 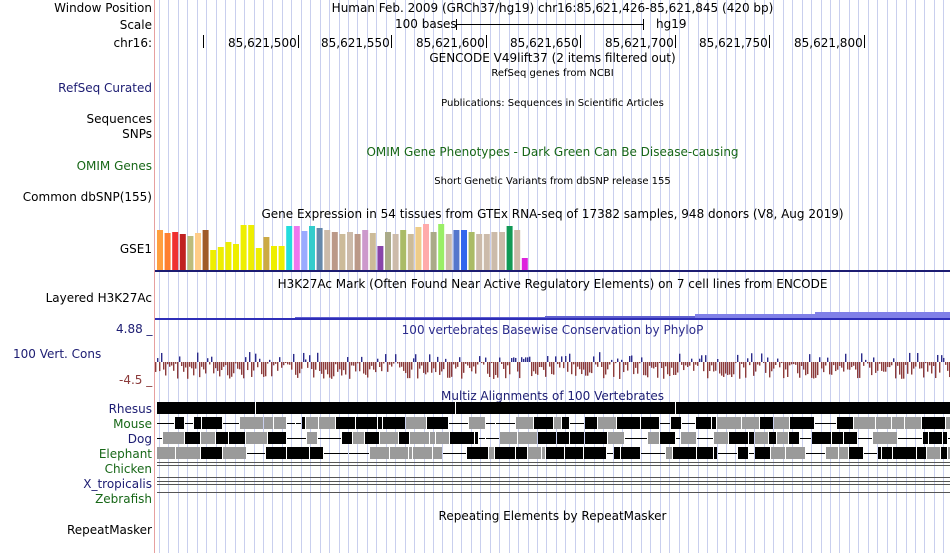 I want to click on omim-track-label: OMIM Genes, so click(x=114, y=166).